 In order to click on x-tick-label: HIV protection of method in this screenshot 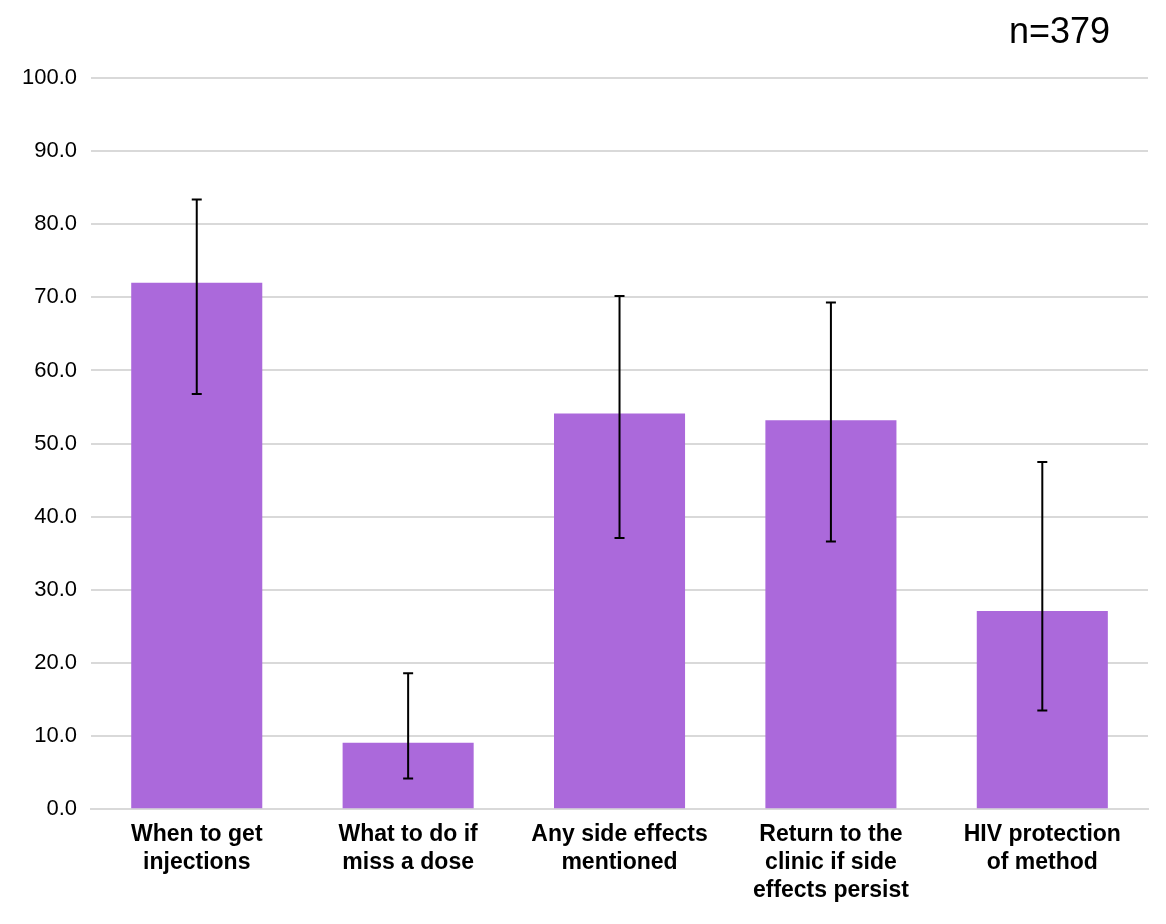, I will do `click(1042, 847)`.